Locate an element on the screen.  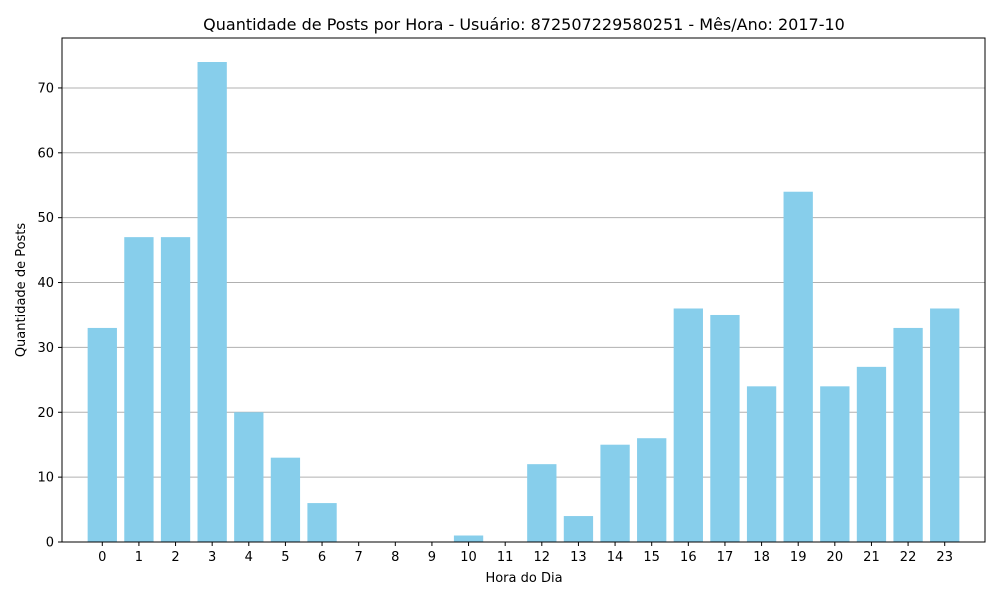
x-tick-label: 2 is located at coordinates (175, 557).